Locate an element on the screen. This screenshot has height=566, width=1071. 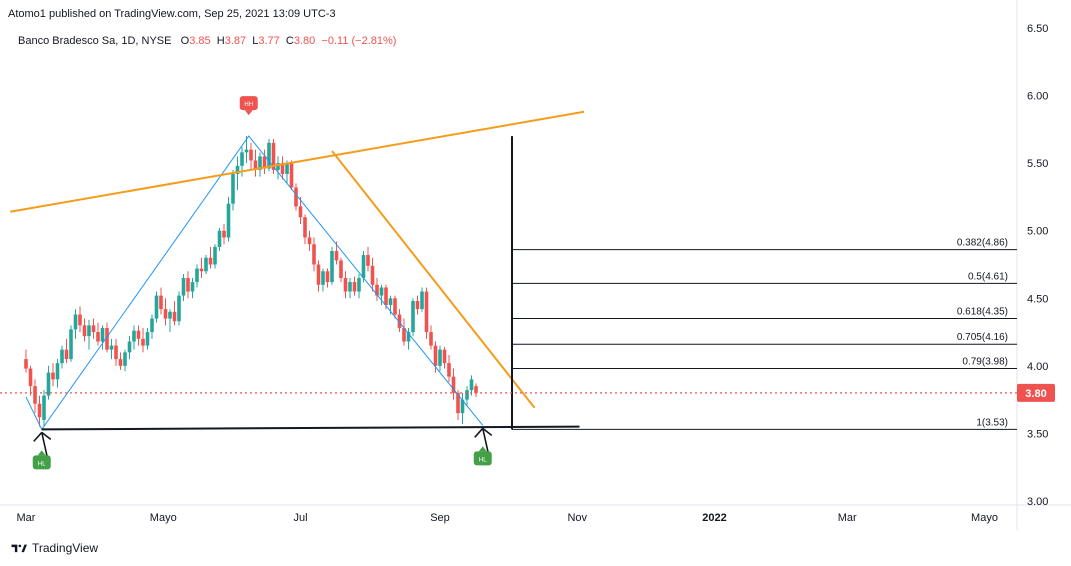
y-tick-label: 3.50 is located at coordinates (1037, 434).